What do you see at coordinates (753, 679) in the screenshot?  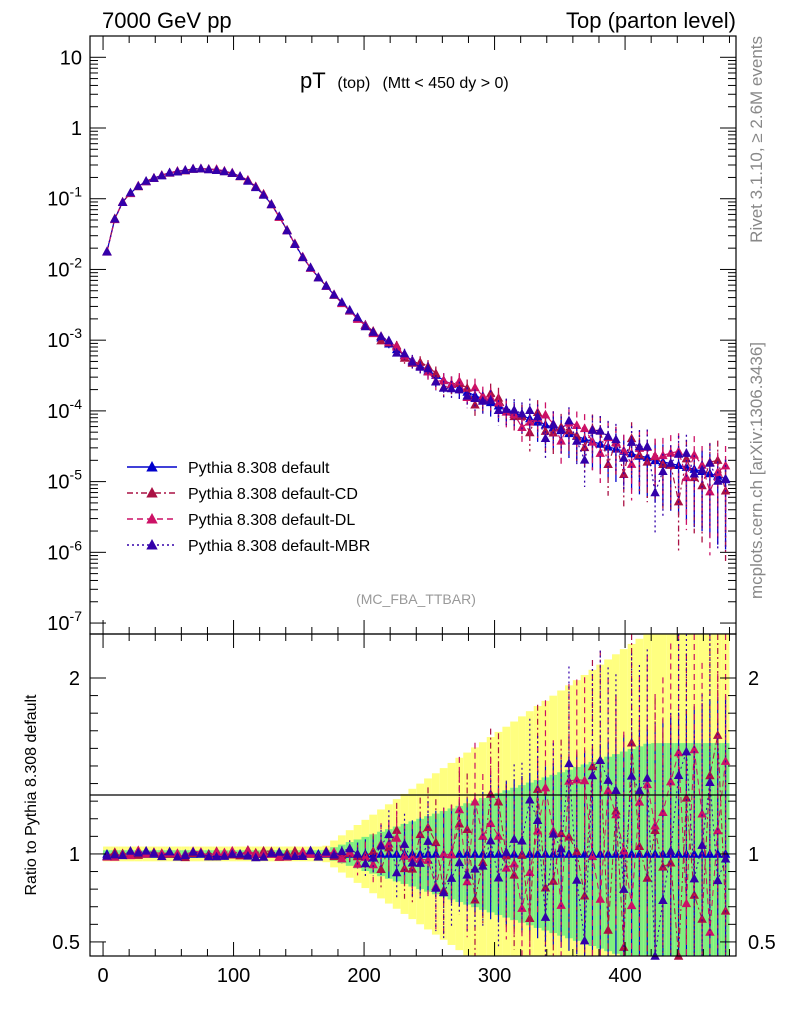 I see `ratio-ytick-label-right: 2` at bounding box center [753, 679].